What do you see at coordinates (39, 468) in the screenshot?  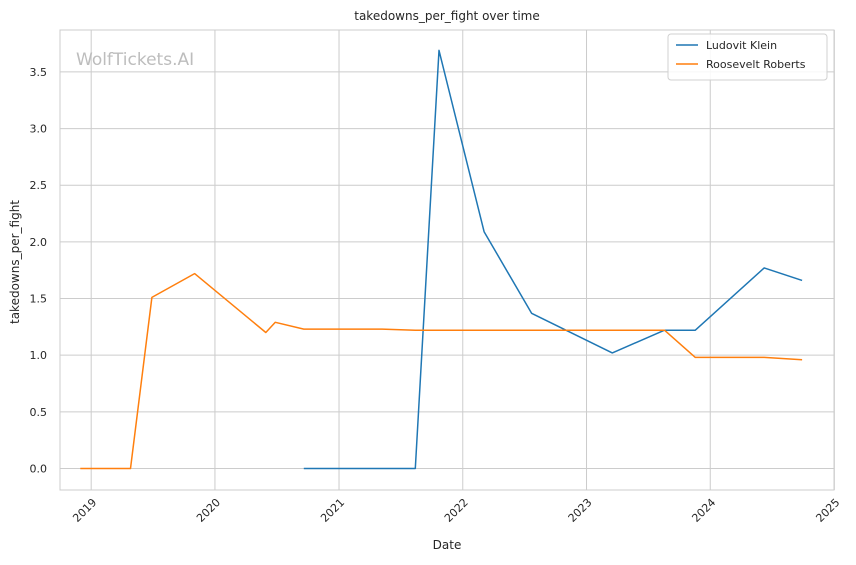 I see `y-tick-label: 0.0` at bounding box center [39, 468].